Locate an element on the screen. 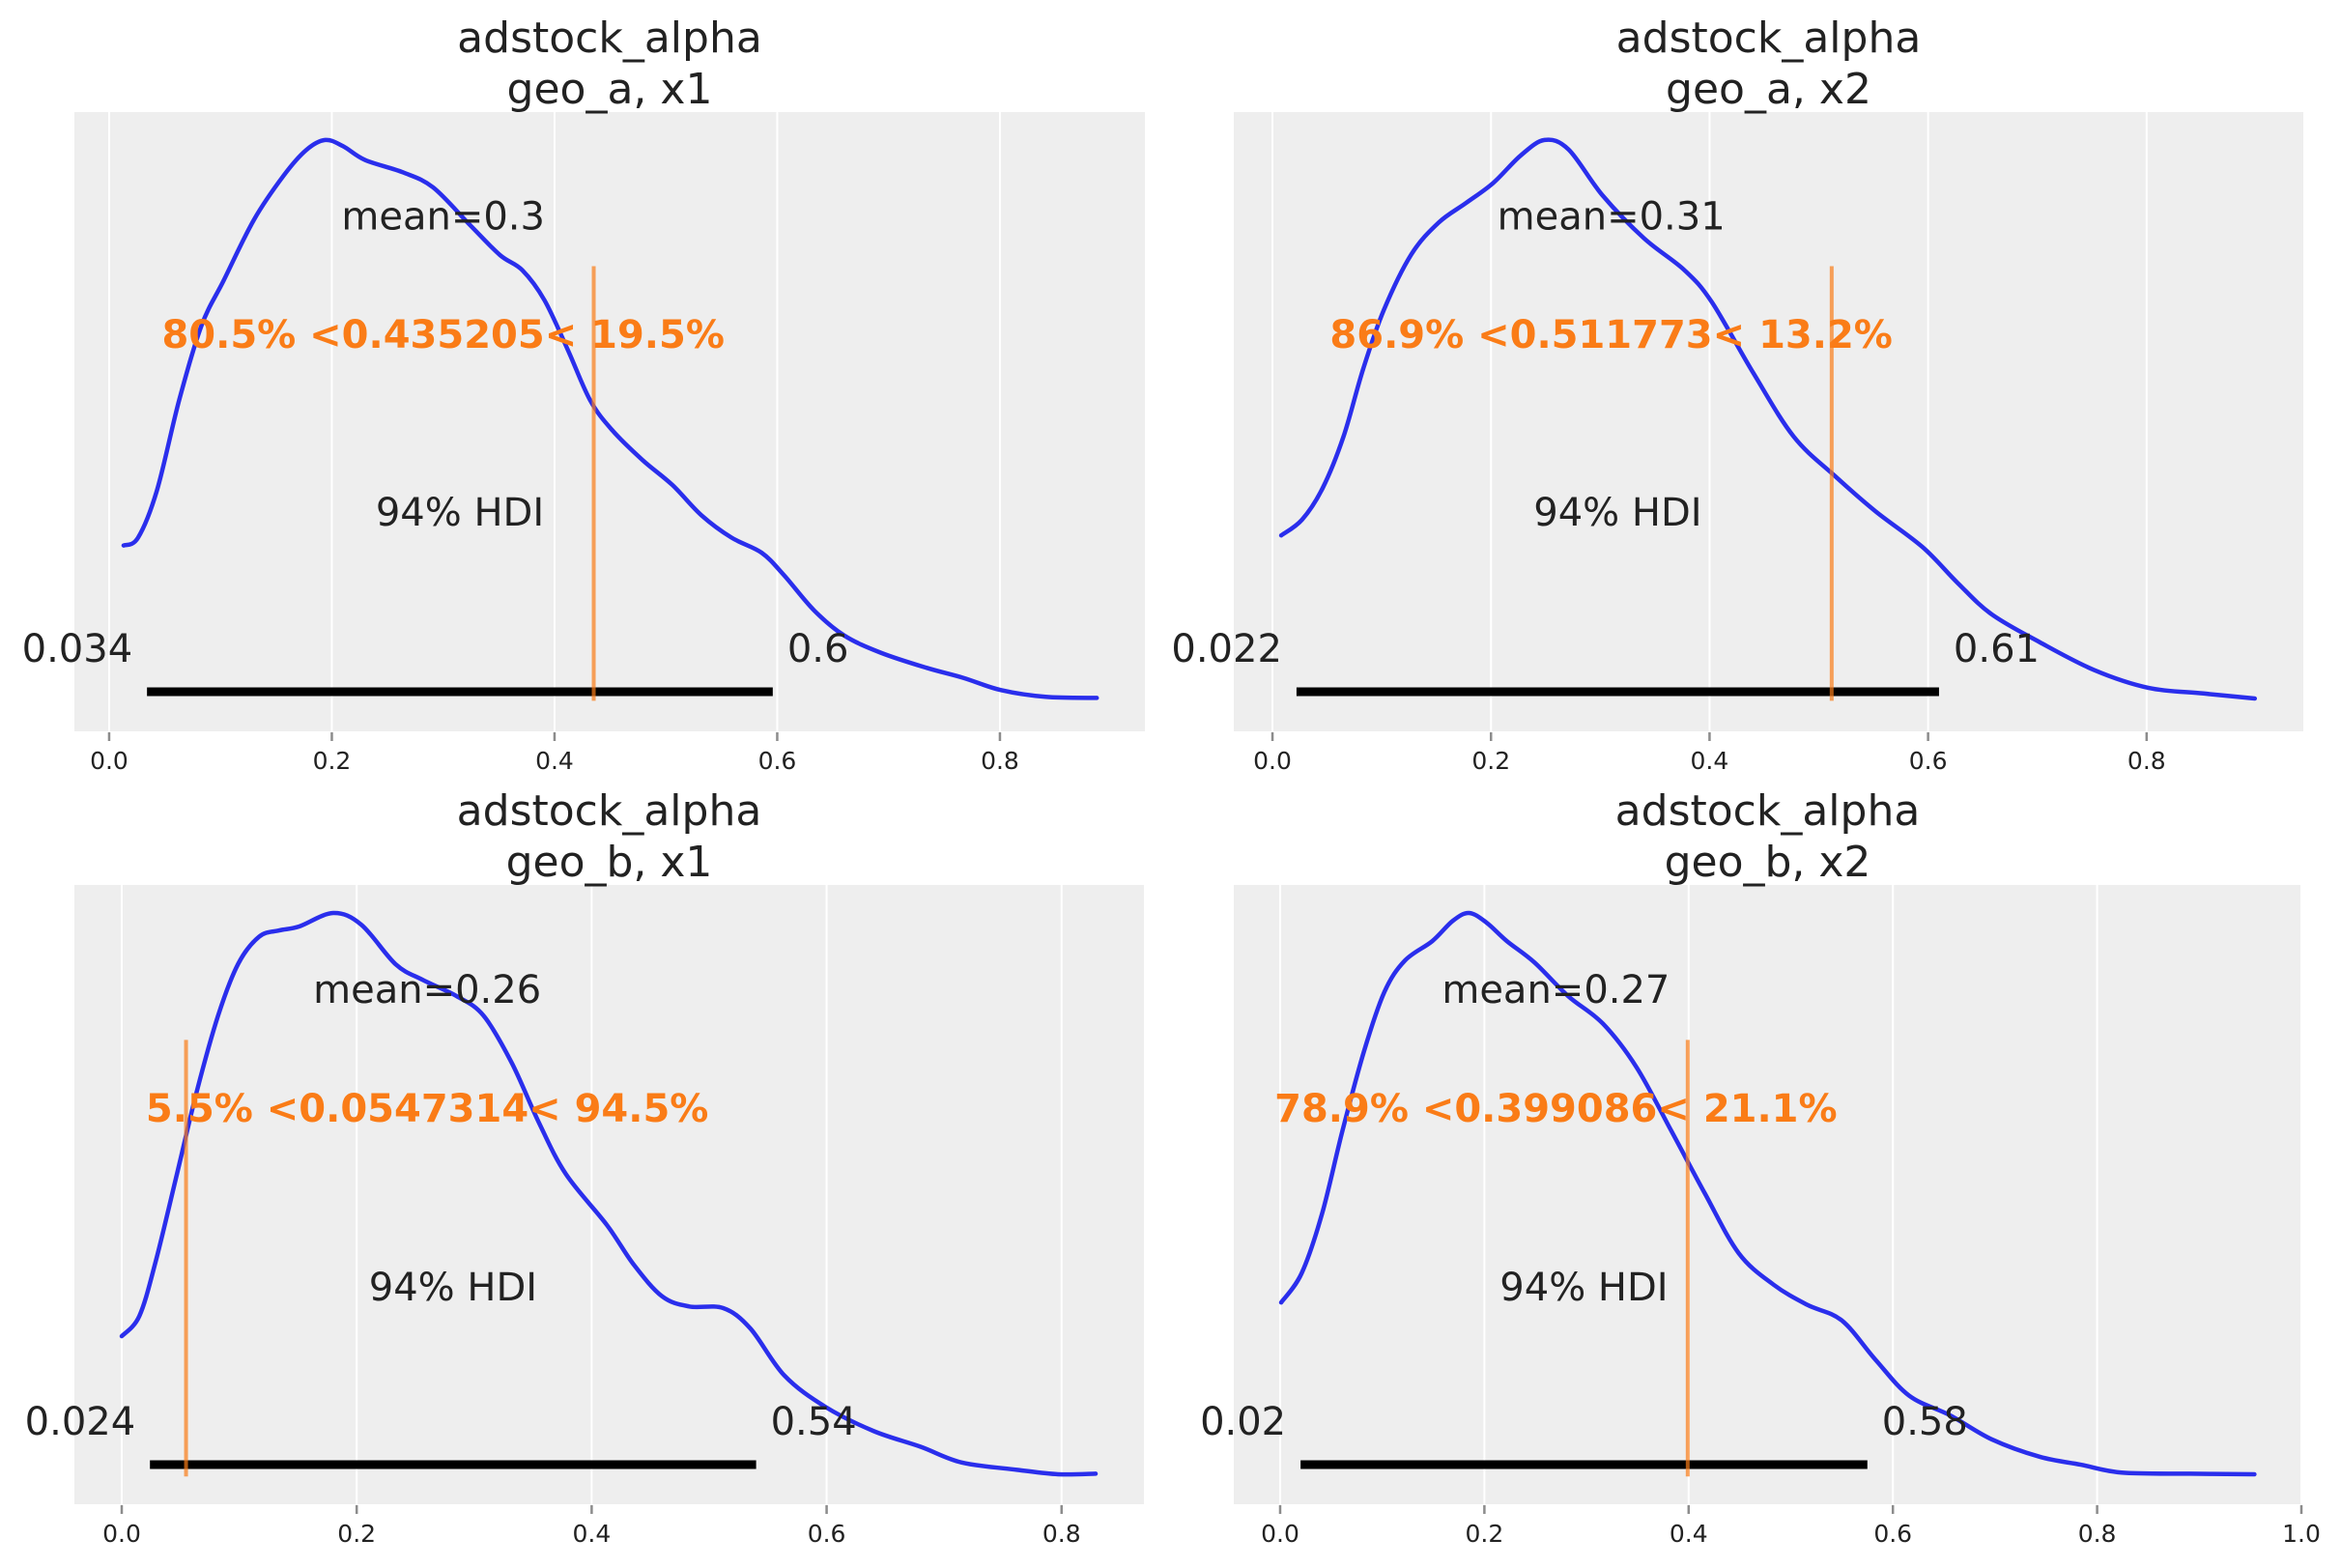  hdi-high-label: 0.54 is located at coordinates (814, 1422).